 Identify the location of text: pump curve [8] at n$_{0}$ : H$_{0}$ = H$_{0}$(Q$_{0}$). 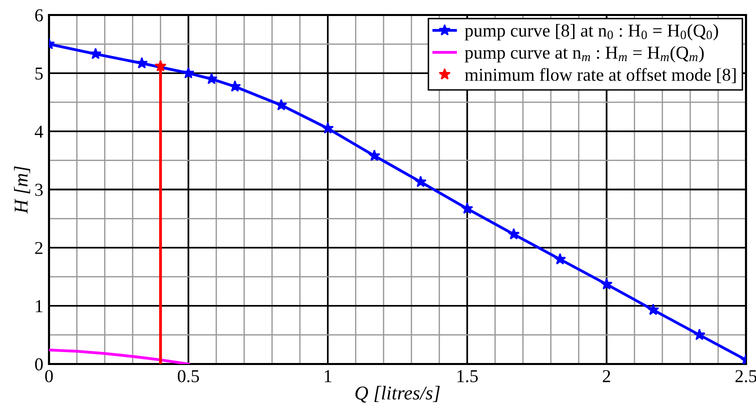
(591, 32).